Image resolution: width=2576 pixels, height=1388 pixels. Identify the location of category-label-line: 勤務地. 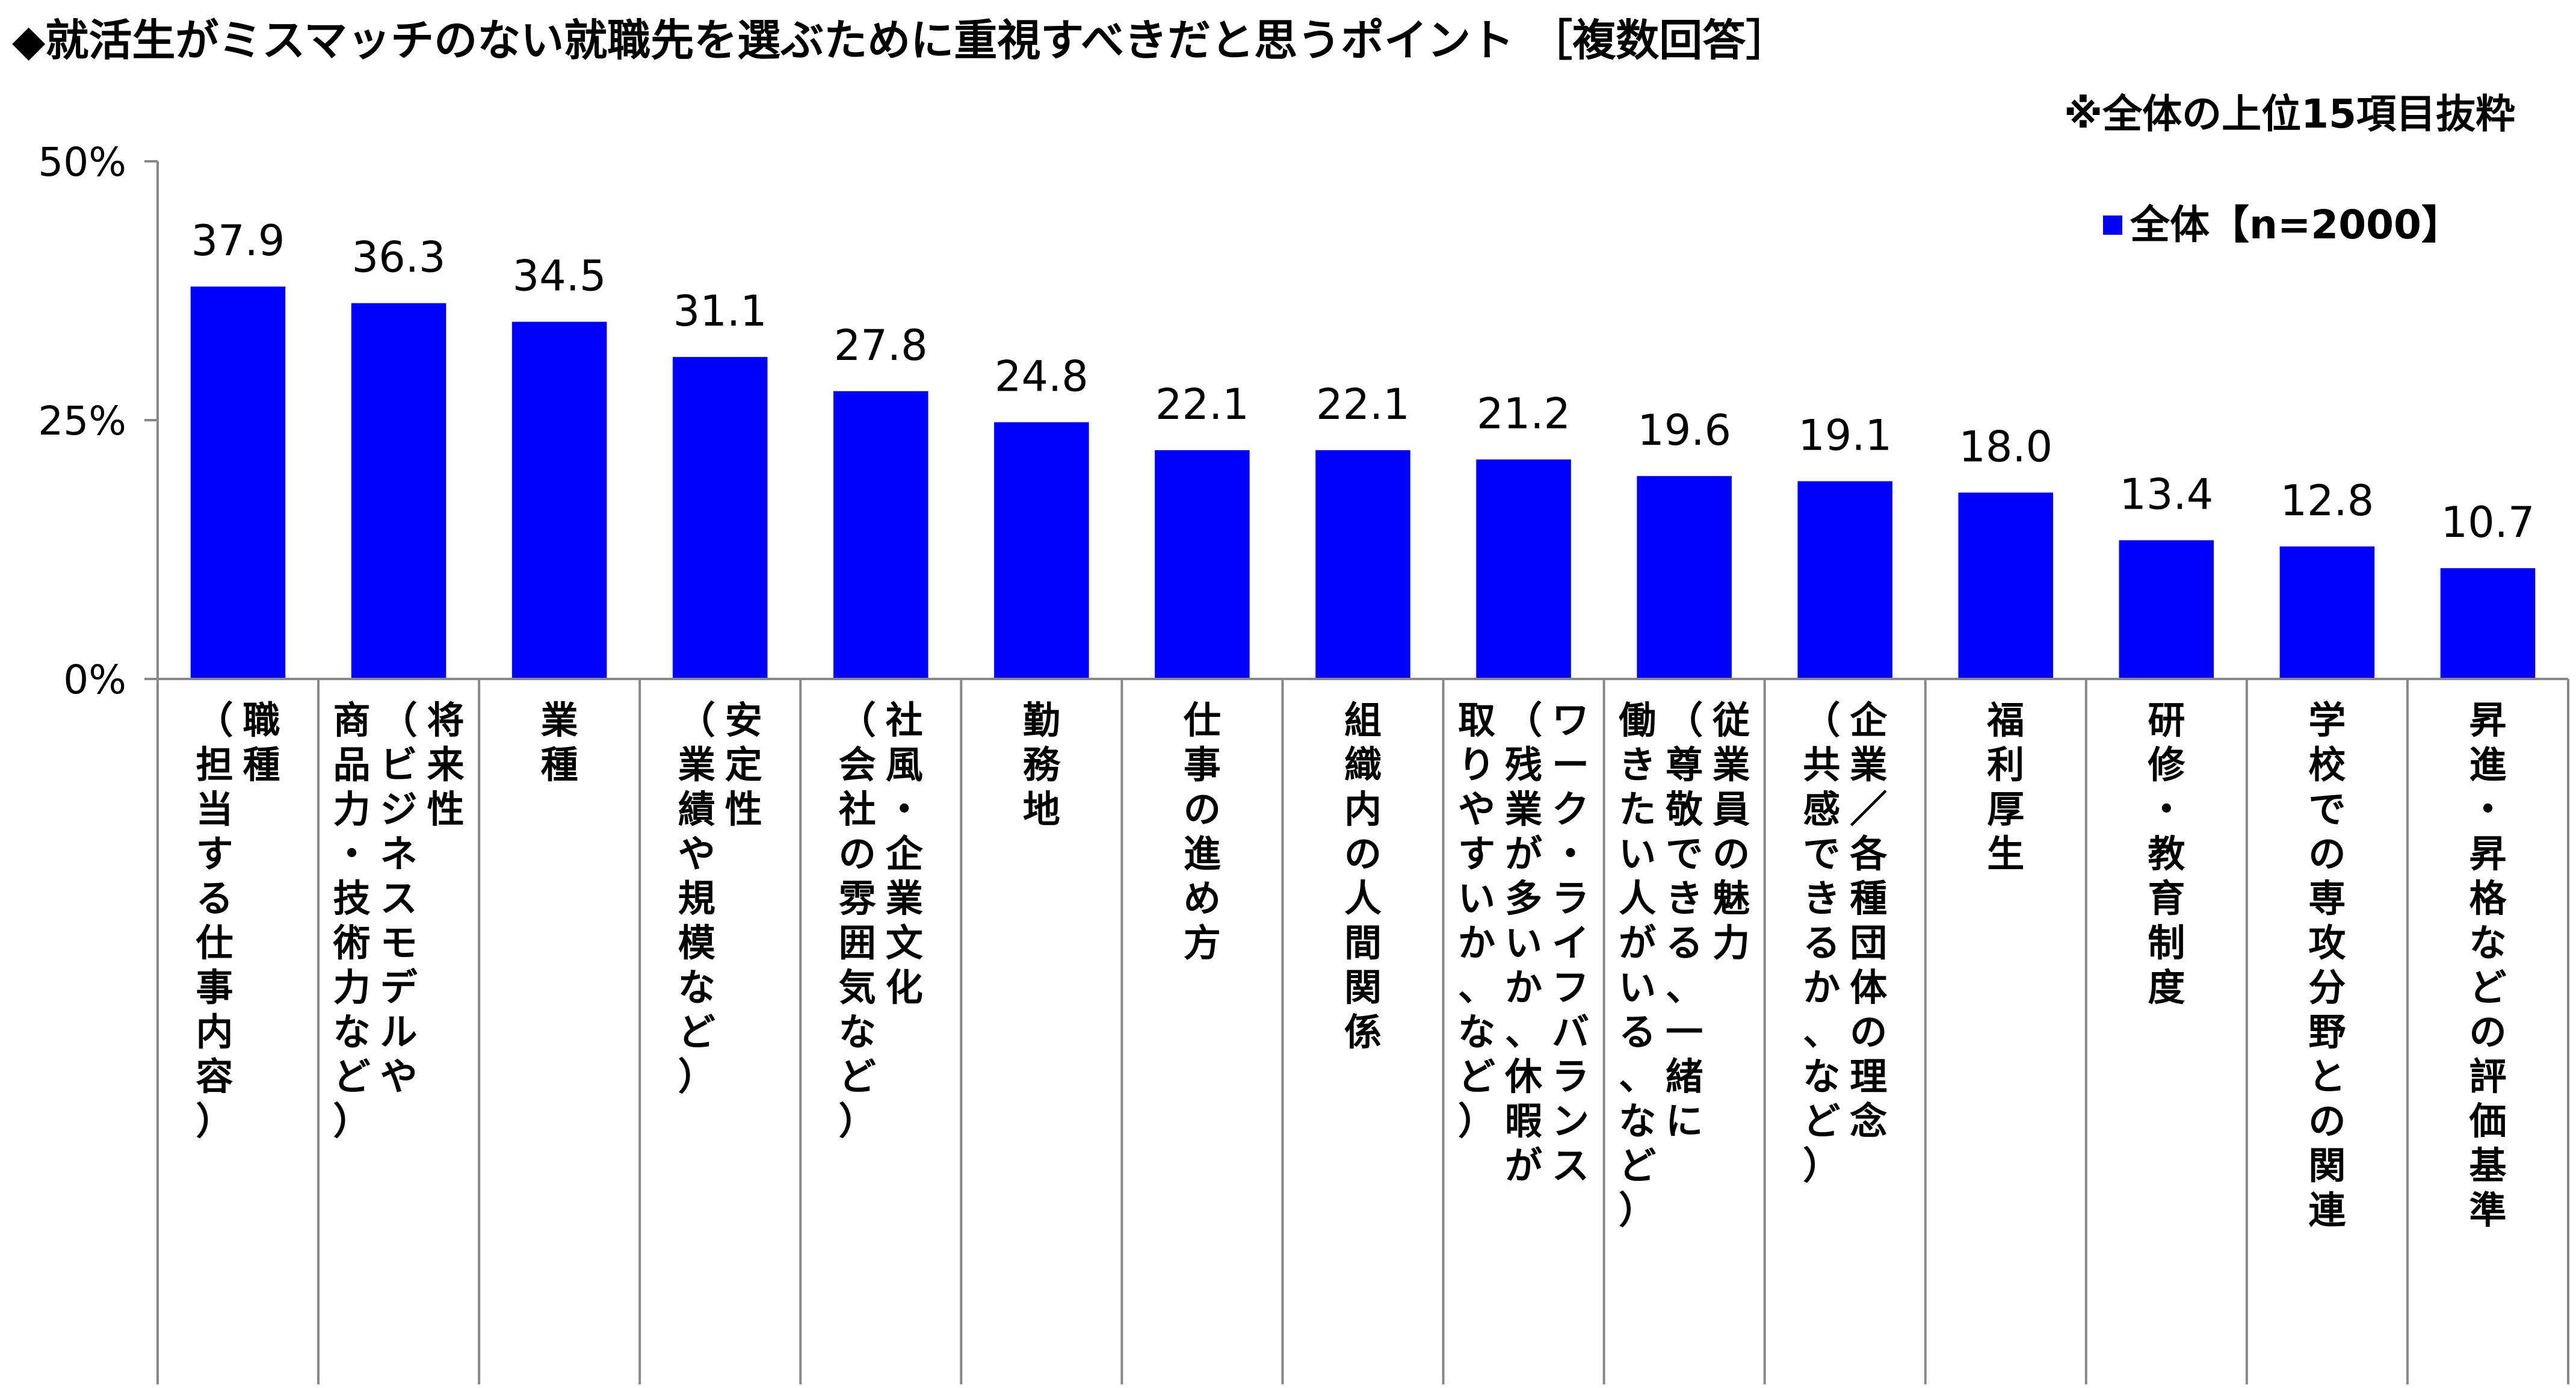
(1042, 764).